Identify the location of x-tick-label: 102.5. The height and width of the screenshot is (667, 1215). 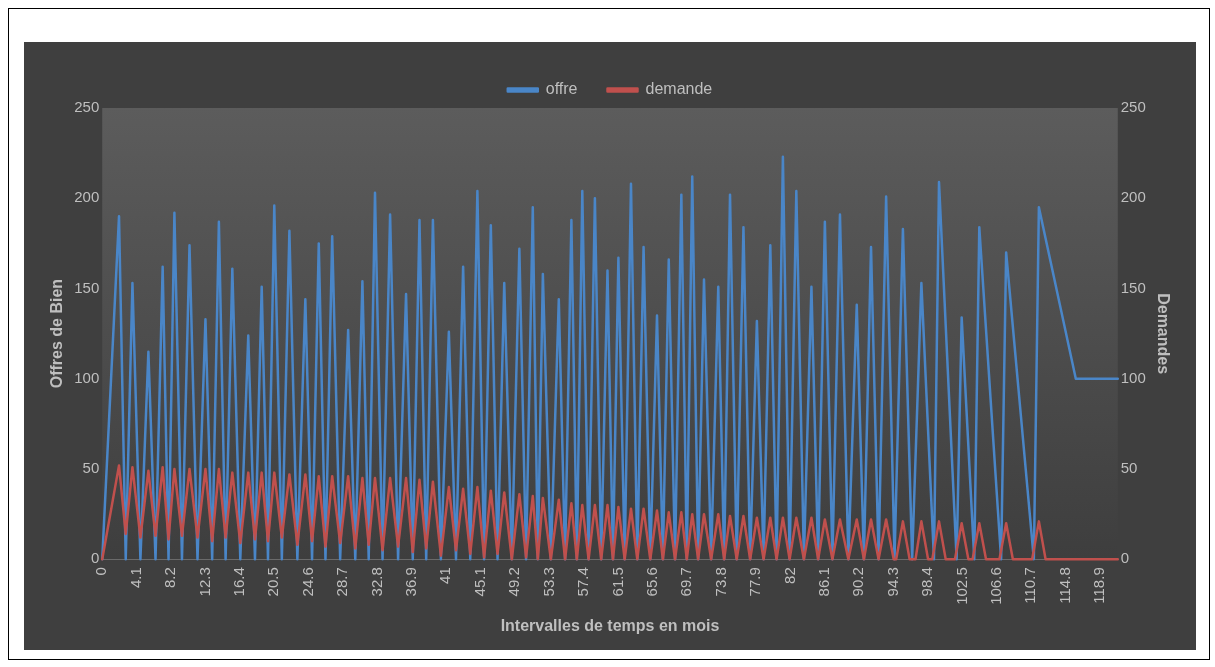
(961, 586).